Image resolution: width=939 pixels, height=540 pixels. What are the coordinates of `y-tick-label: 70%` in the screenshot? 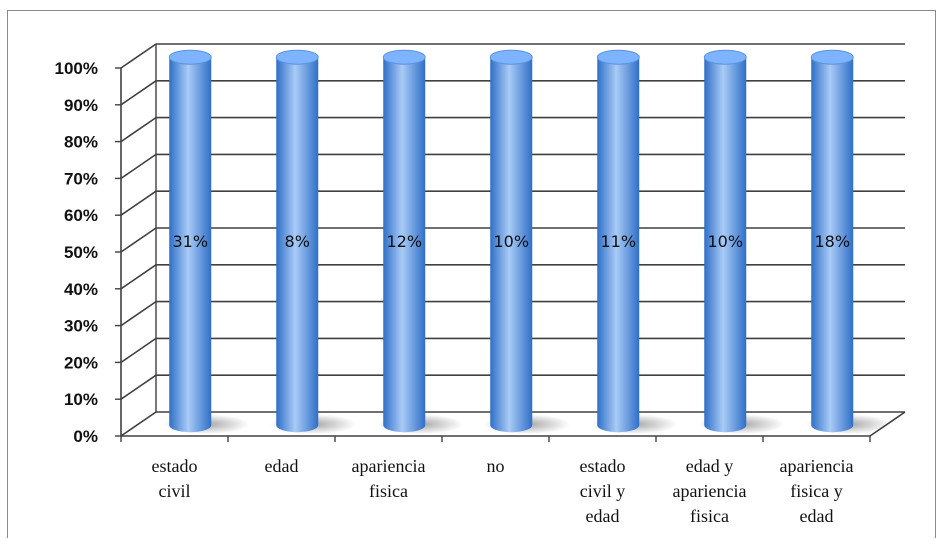 It's located at (81, 178).